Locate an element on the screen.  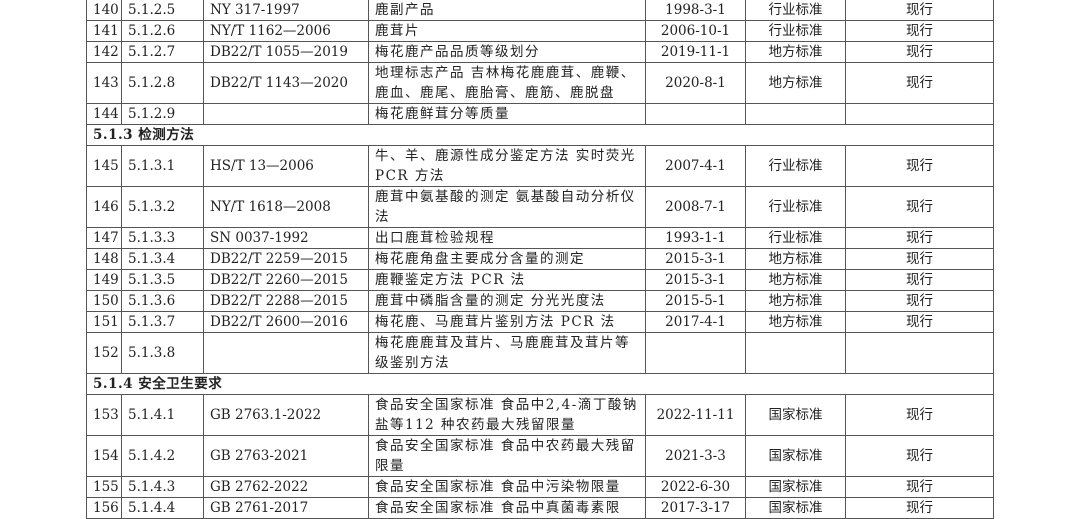
implementation-date: 2006-10-1 is located at coordinates (695, 31).